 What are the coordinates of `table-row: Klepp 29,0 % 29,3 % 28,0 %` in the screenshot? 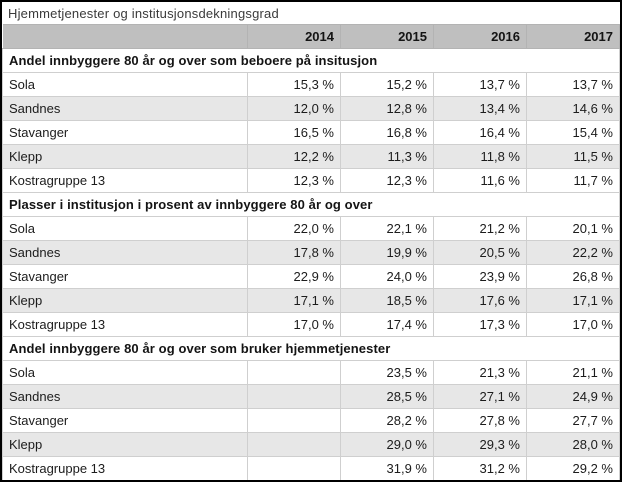 It's located at (311, 444).